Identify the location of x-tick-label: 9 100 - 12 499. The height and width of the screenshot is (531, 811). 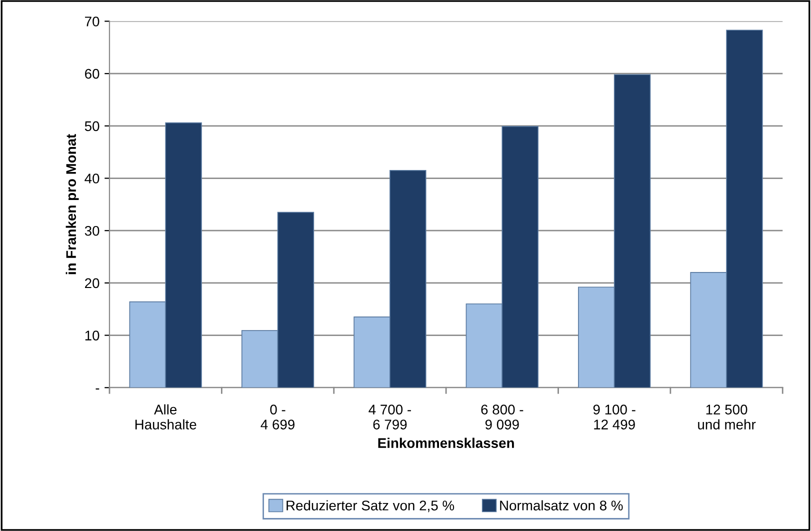
(614, 417).